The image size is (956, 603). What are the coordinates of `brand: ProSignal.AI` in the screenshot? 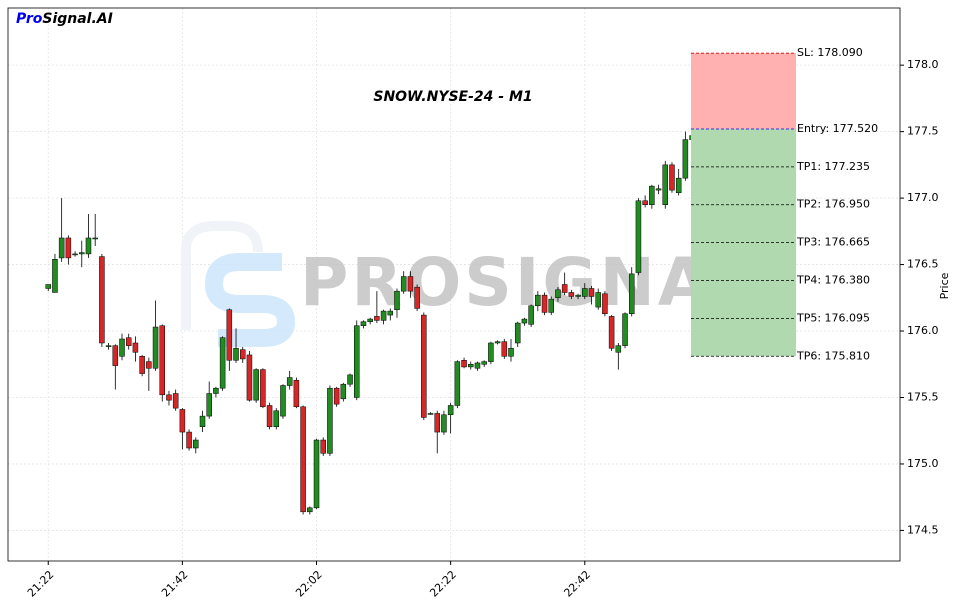 It's located at (64, 19).